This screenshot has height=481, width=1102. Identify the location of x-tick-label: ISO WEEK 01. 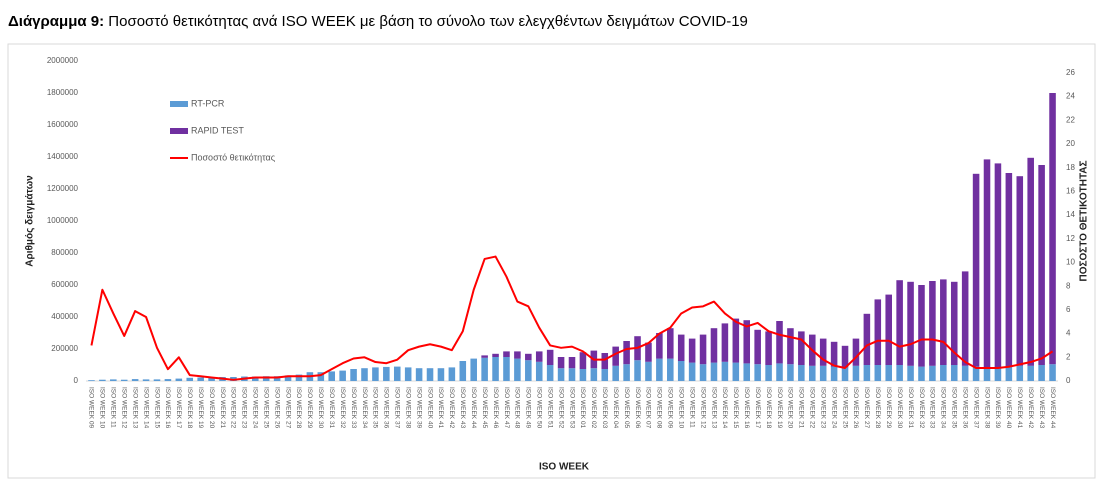
(582, 408).